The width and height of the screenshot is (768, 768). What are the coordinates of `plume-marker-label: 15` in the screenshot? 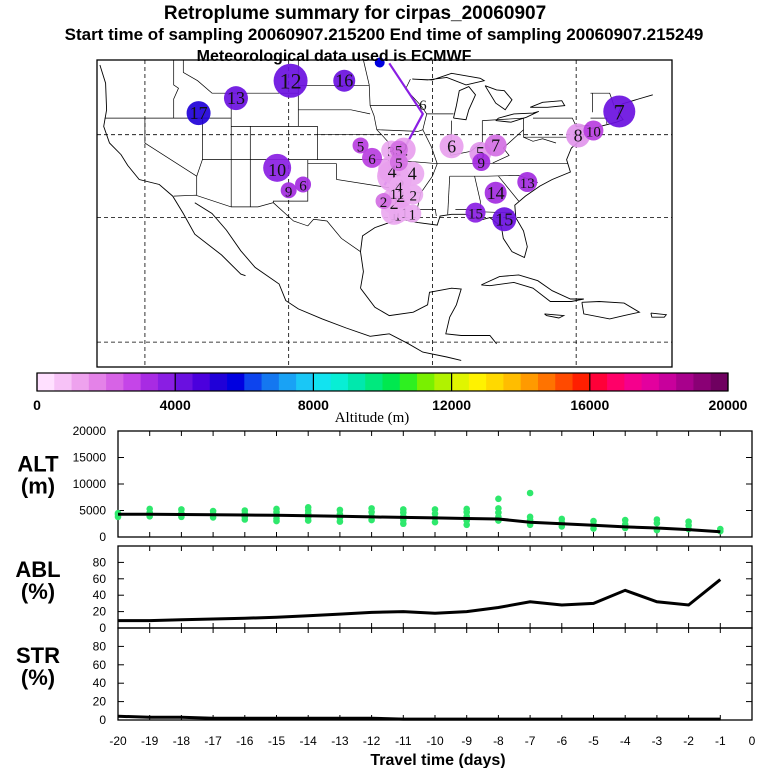 It's located at (504, 219).